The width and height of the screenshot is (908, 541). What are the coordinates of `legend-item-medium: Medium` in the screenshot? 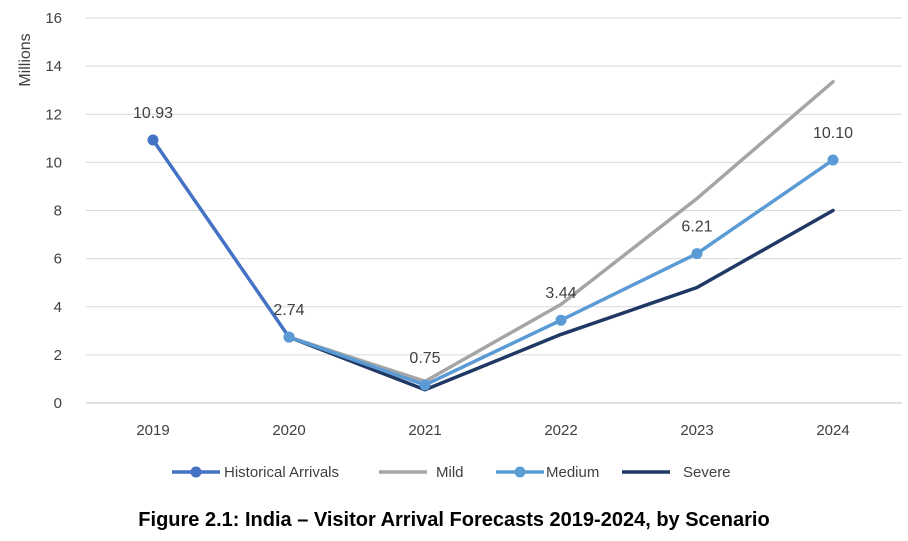 It's located at (547, 472).